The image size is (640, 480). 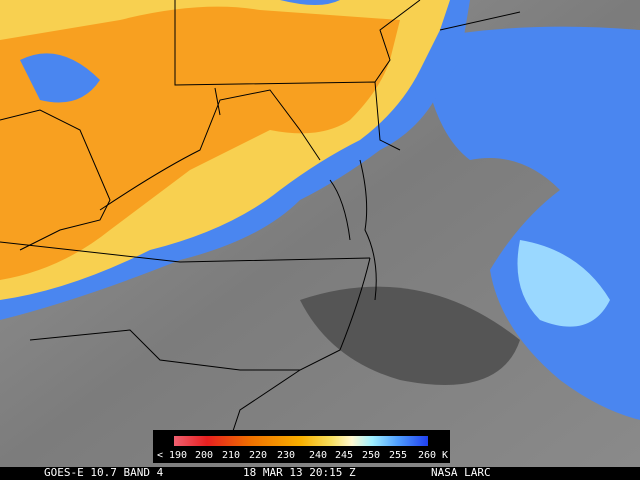 I want to click on colorbar-label: < 190, so click(x=172, y=455).